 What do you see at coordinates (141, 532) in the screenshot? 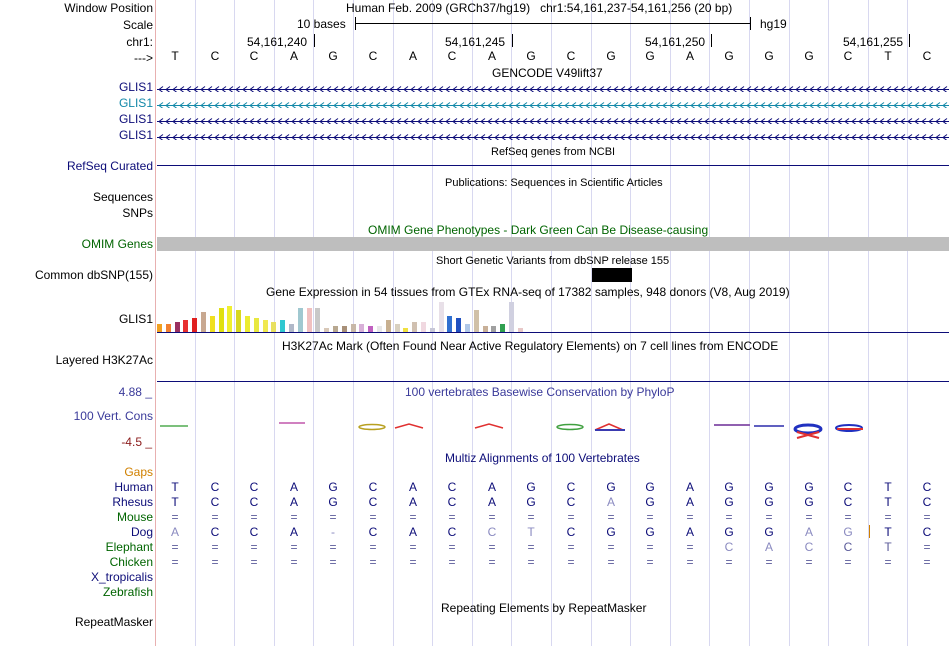
I see `species-label: Dog` at bounding box center [141, 532].